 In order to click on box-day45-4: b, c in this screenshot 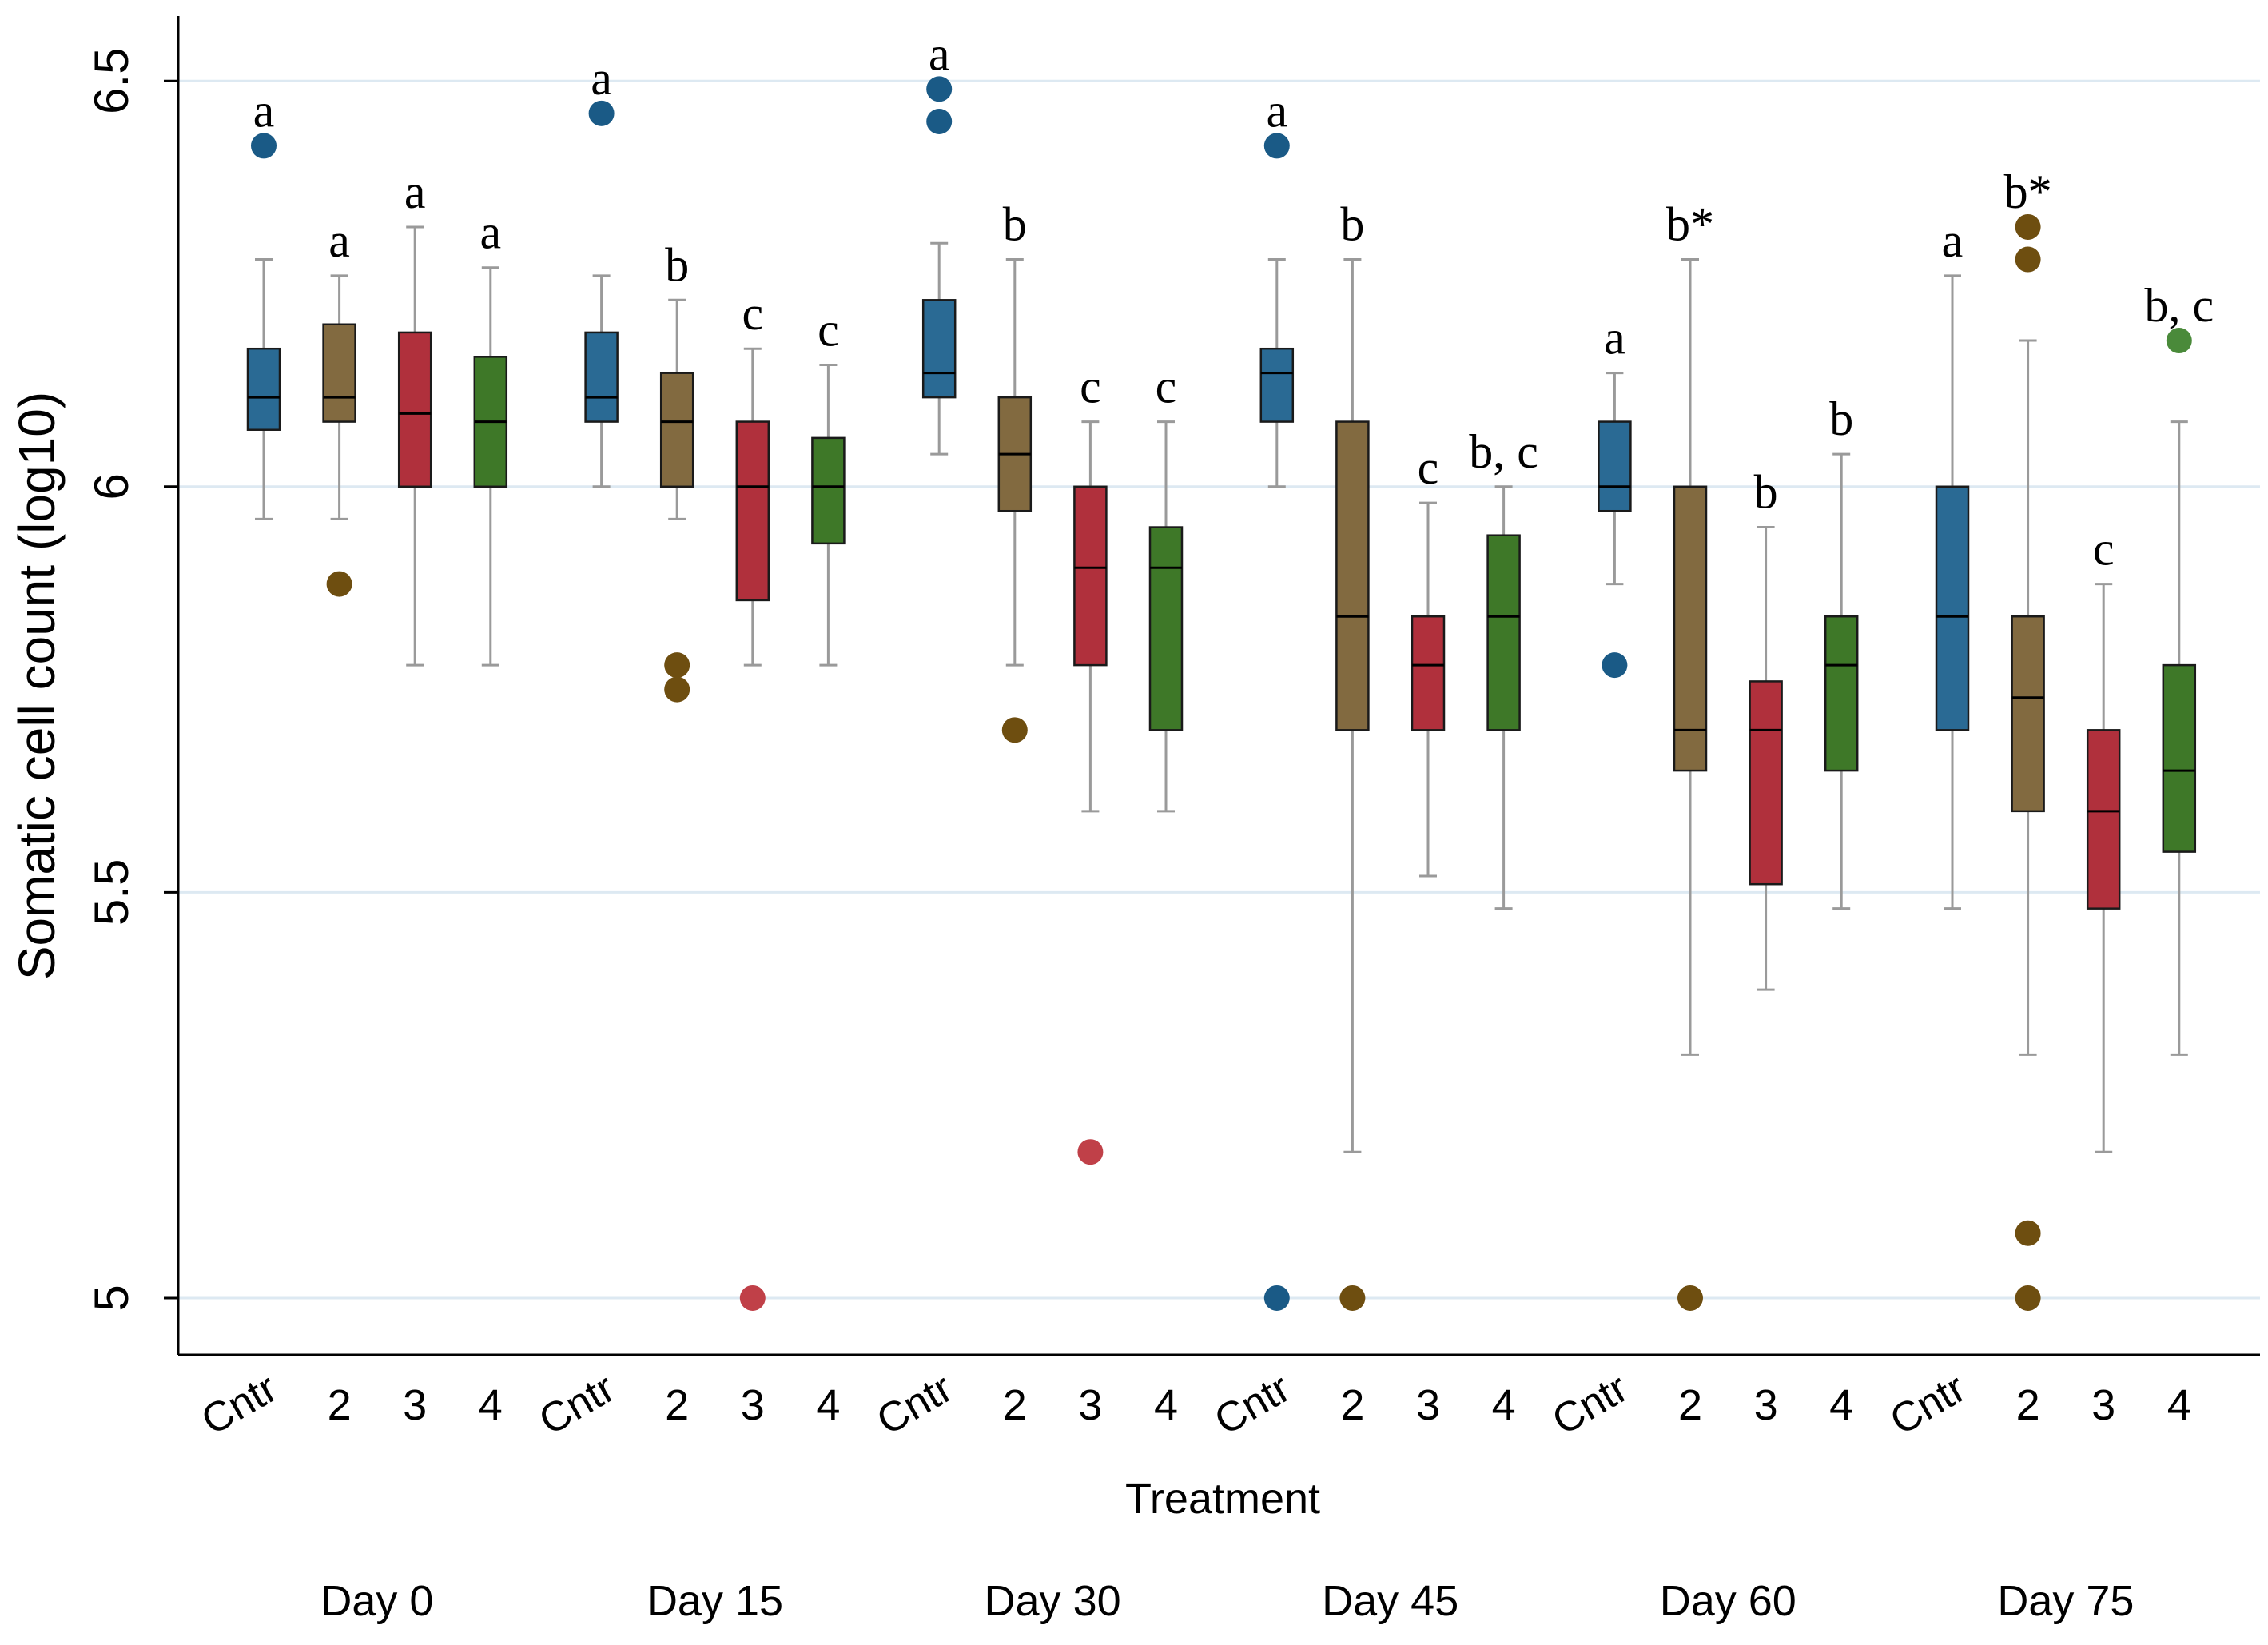, I will do `click(1503, 667)`.